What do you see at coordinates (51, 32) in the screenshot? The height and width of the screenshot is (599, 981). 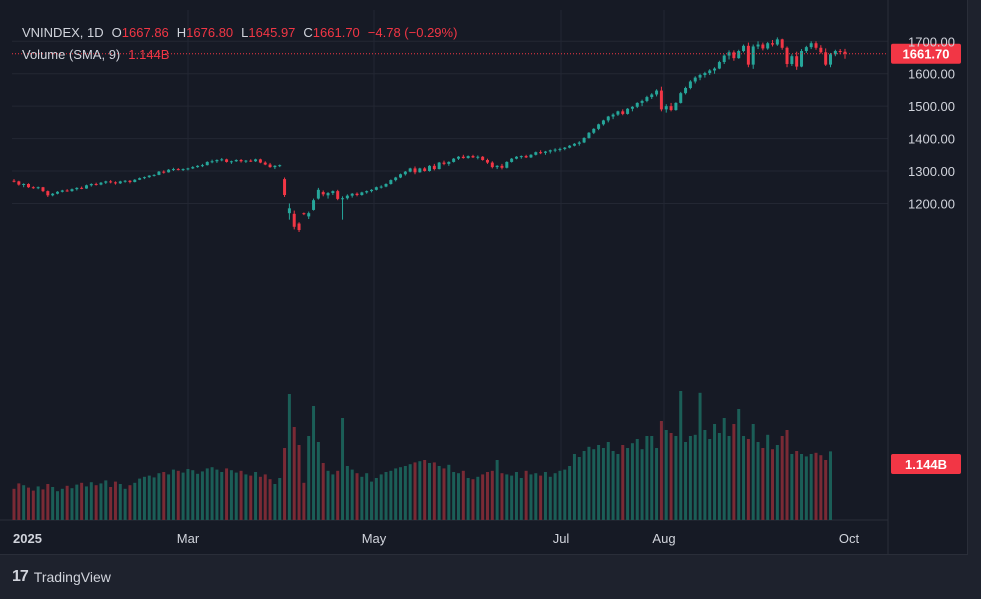 I see `symbol-name: VNINDEX` at bounding box center [51, 32].